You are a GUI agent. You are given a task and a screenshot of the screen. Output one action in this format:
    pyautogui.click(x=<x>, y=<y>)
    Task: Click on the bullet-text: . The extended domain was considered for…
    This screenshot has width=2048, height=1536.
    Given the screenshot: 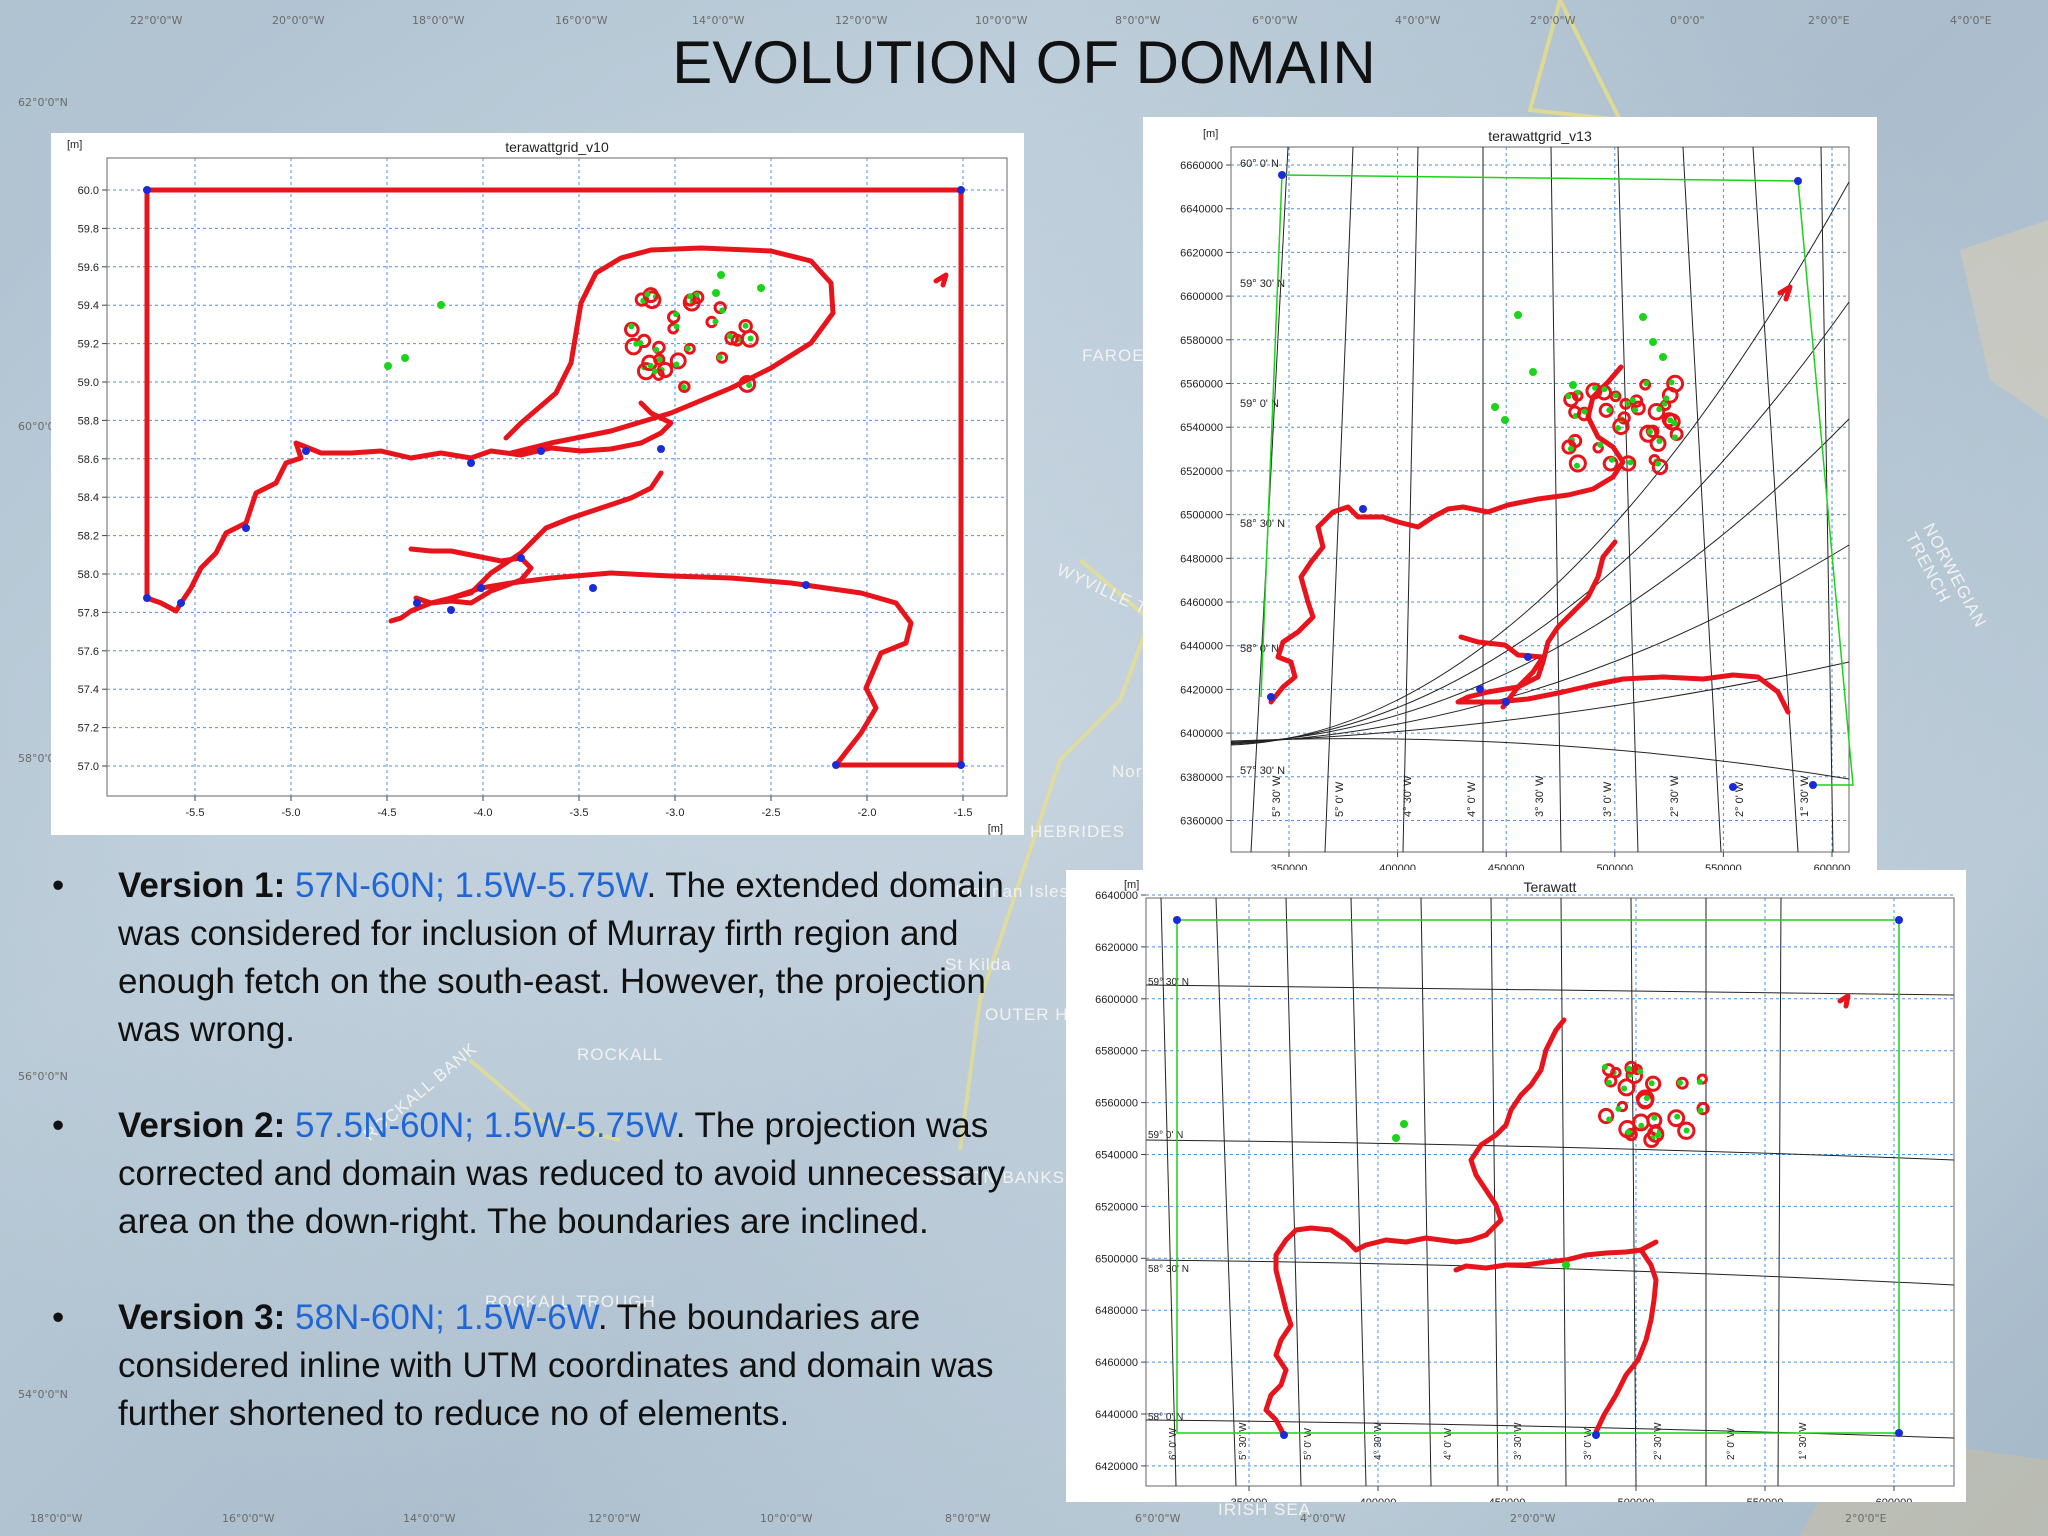 What is the action you would take?
    pyautogui.click(x=561, y=957)
    